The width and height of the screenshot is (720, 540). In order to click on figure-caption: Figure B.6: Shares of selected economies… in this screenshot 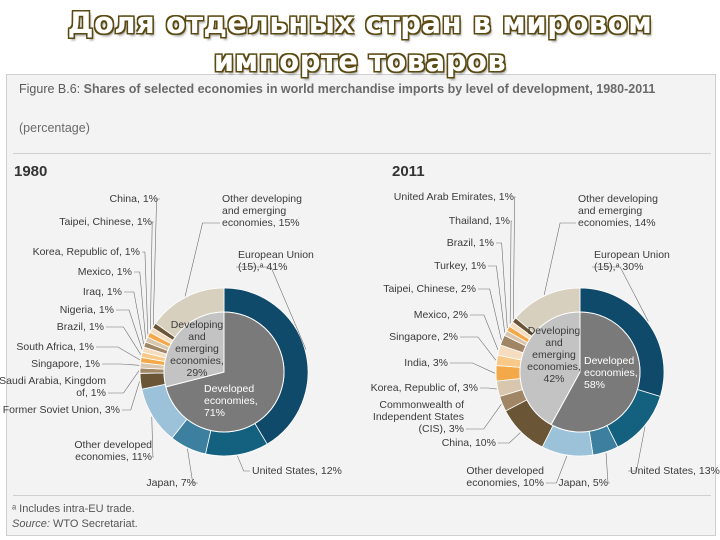, I will do `click(364, 89)`.